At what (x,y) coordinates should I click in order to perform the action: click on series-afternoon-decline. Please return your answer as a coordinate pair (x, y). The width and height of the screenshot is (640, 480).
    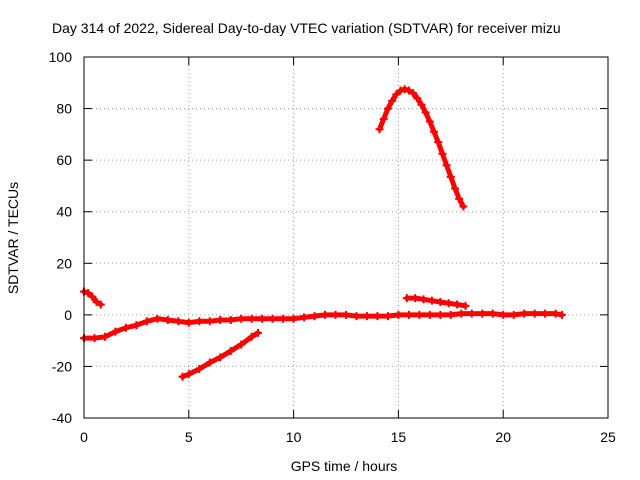
    Looking at the image, I should click on (436, 302).